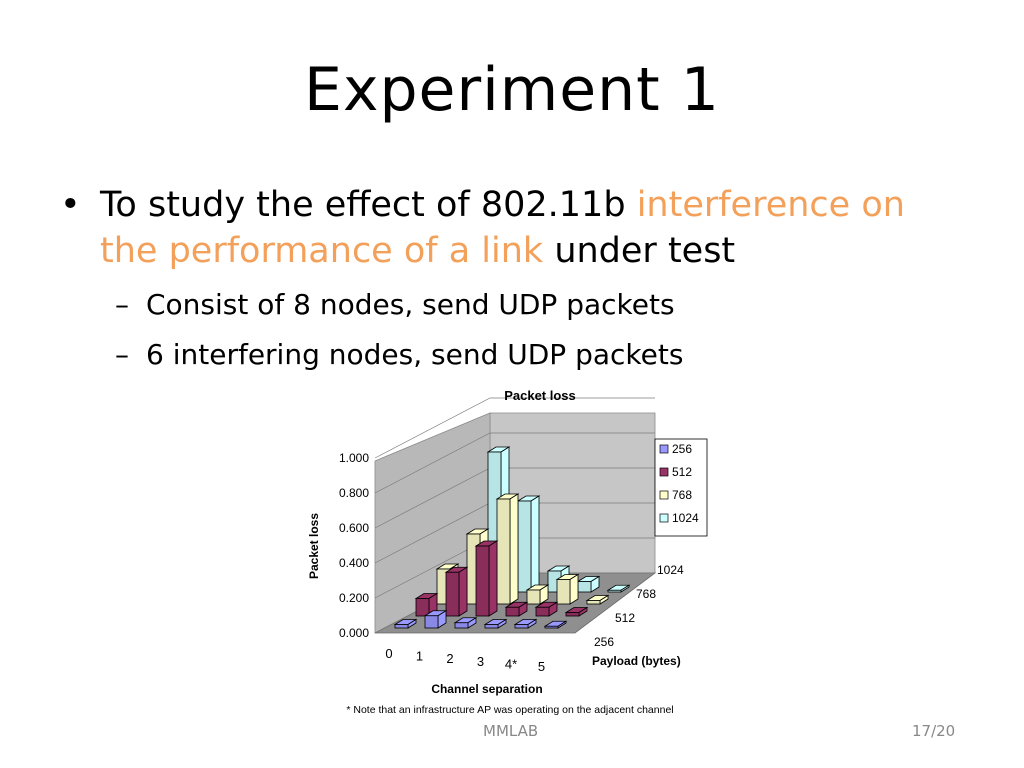 The width and height of the screenshot is (1024, 768). What do you see at coordinates (486, 689) in the screenshot?
I see `x-axis-label: Channel separation` at bounding box center [486, 689].